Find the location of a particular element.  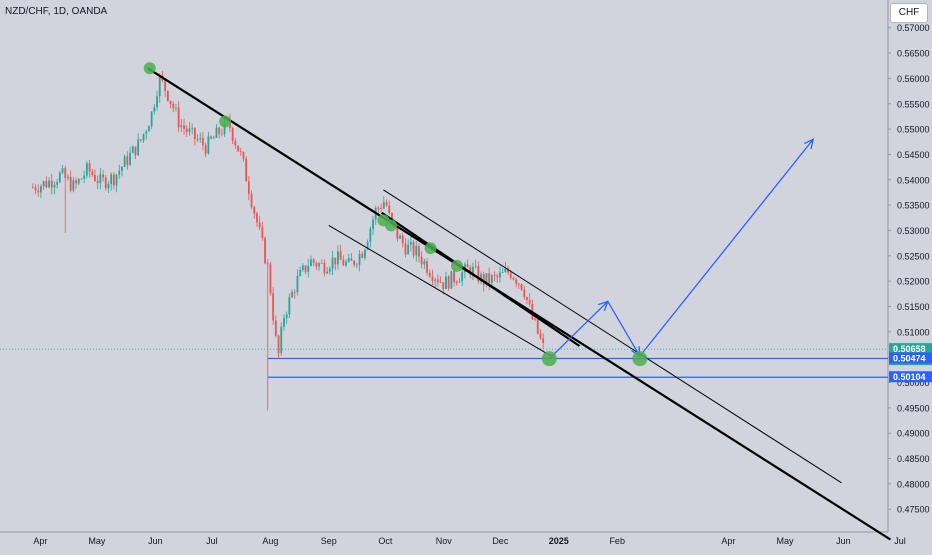

y-tick-label: 0.52500 is located at coordinates (913, 256).